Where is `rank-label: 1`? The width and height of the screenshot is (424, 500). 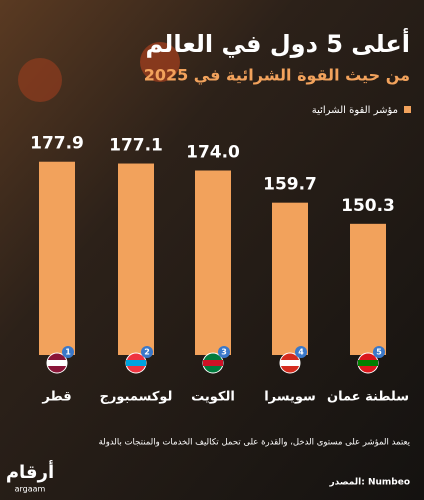 rank-label: 1 is located at coordinates (68, 352).